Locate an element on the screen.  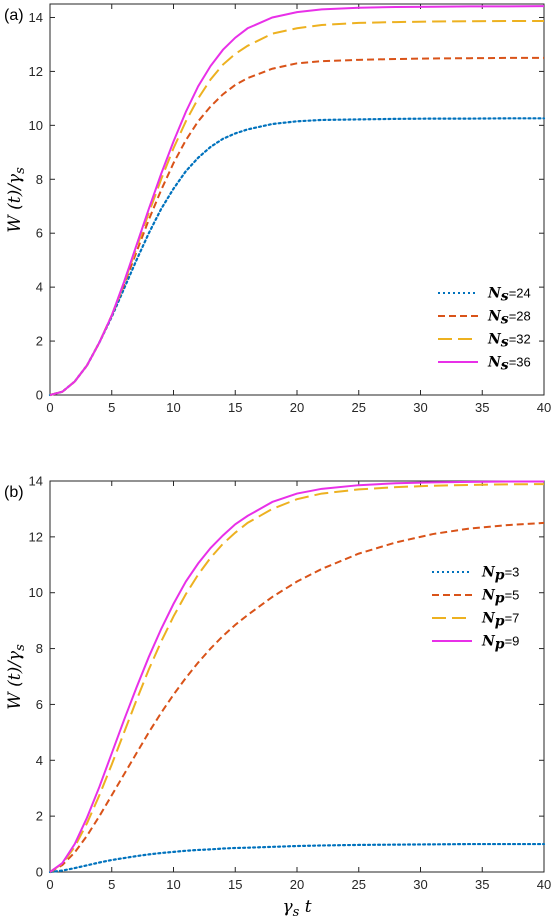
x-axis-label: γs t is located at coordinates (296, 907).